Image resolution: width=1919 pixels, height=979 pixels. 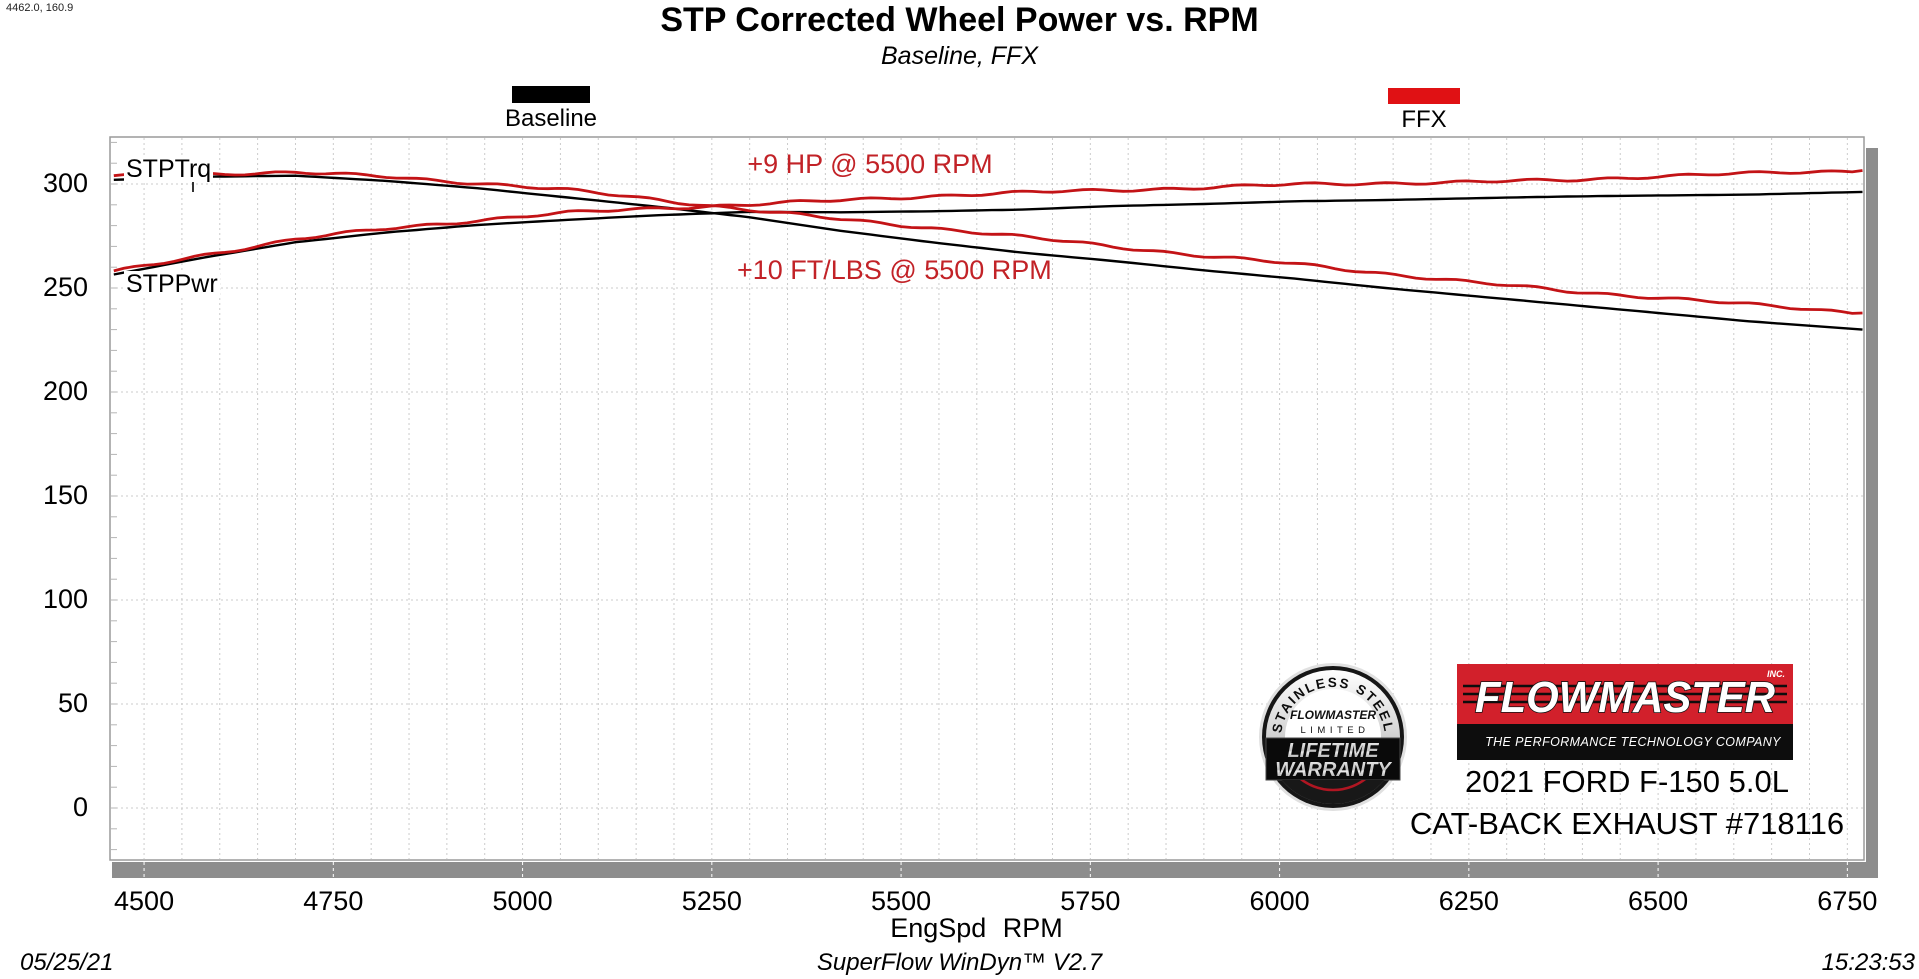 I want to click on series-baseline-stptrq, so click(x=988, y=252).